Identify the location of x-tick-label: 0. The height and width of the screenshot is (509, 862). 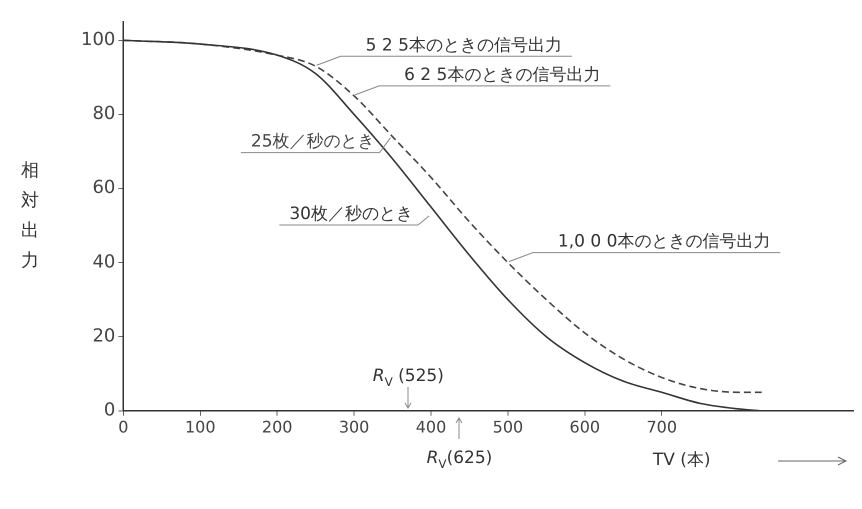
(123, 427).